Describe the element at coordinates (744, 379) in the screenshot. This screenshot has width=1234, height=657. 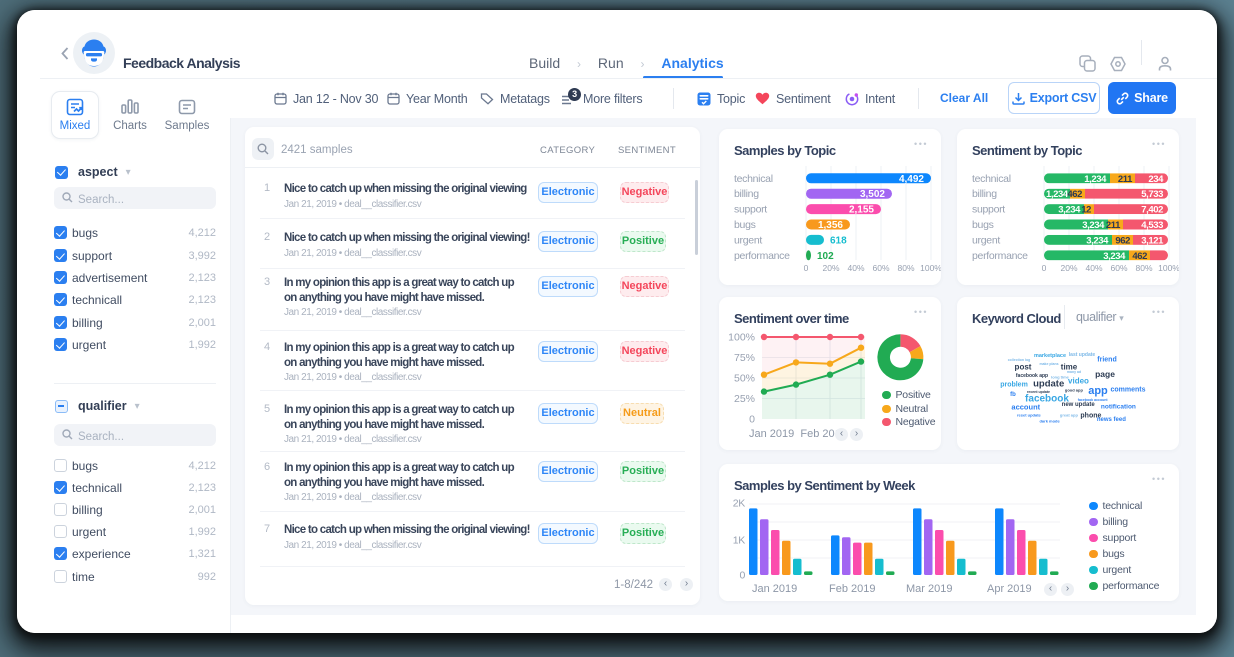
I see `svg-text: 50%` at that location.